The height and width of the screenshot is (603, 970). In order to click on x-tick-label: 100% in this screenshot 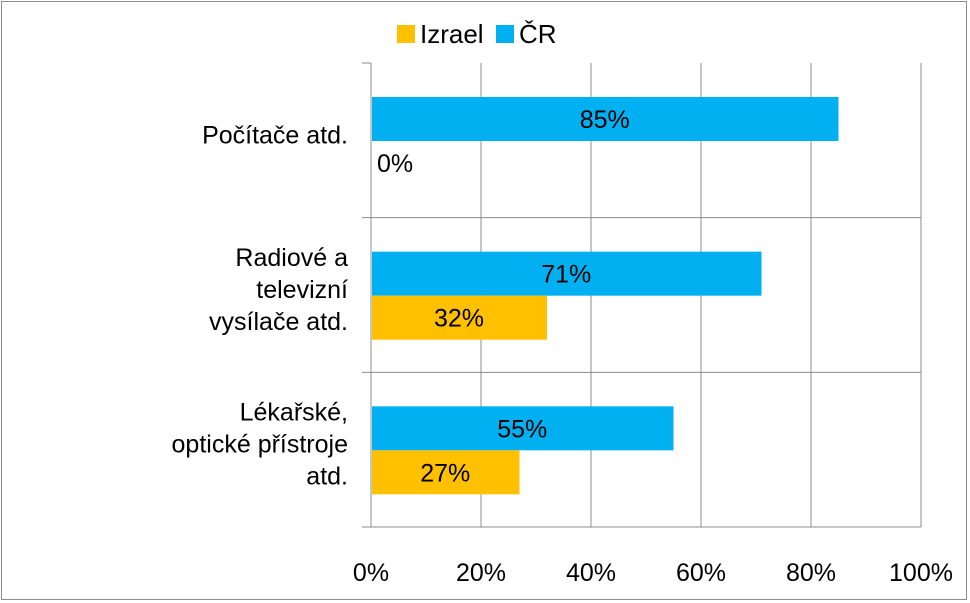, I will do `click(921, 573)`.